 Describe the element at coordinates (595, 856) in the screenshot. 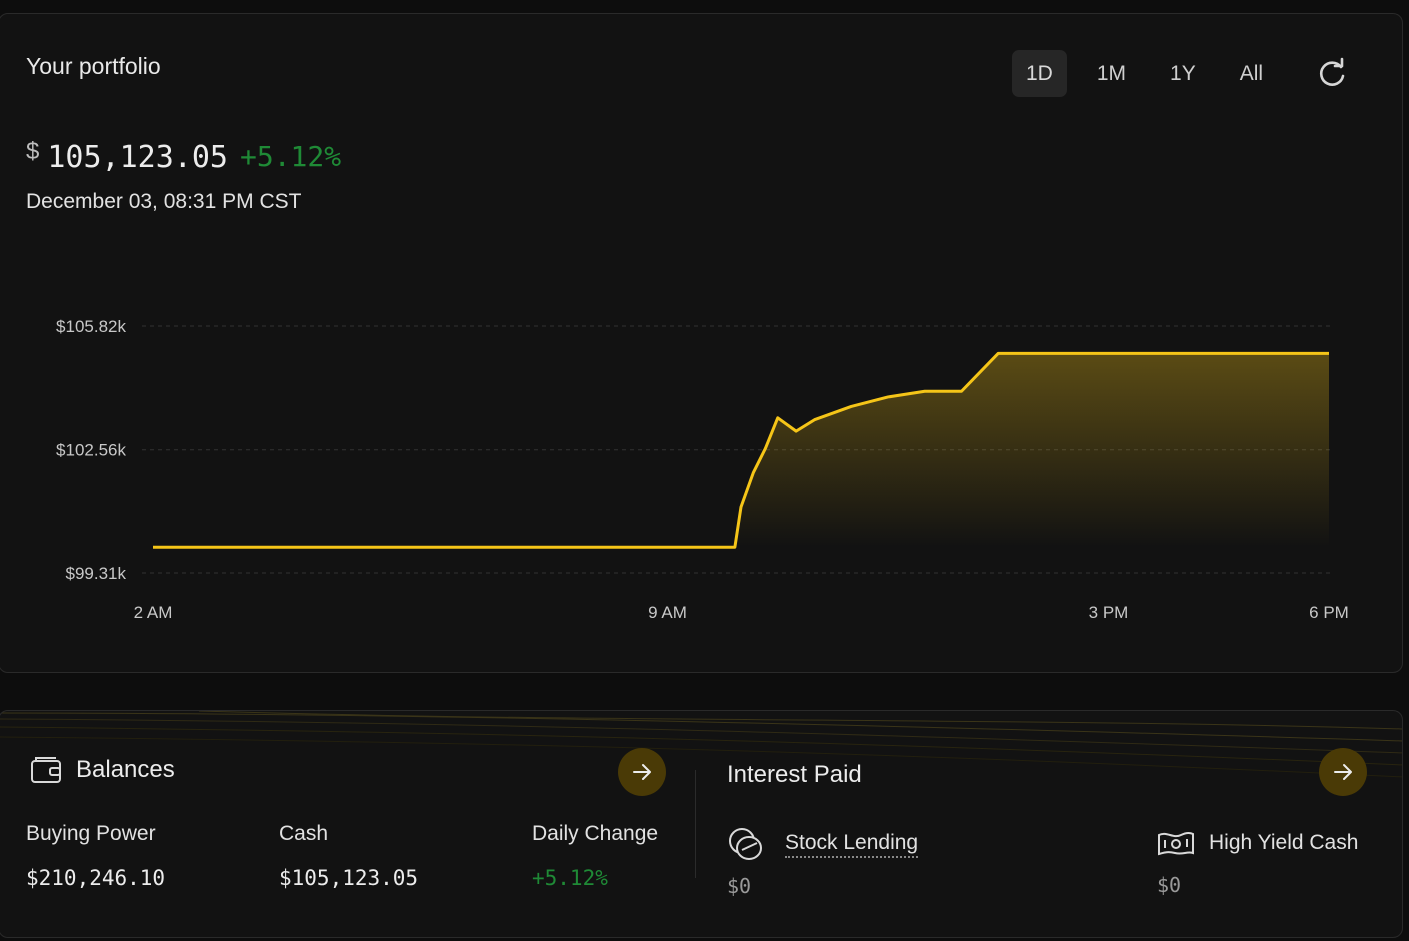

I see `balance-daily-change: Daily Change +5.12%` at that location.